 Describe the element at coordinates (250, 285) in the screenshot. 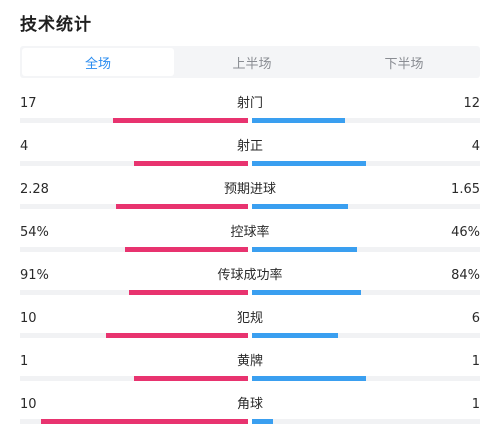

I see `stat-row: 91% 传球成功率 84%` at that location.